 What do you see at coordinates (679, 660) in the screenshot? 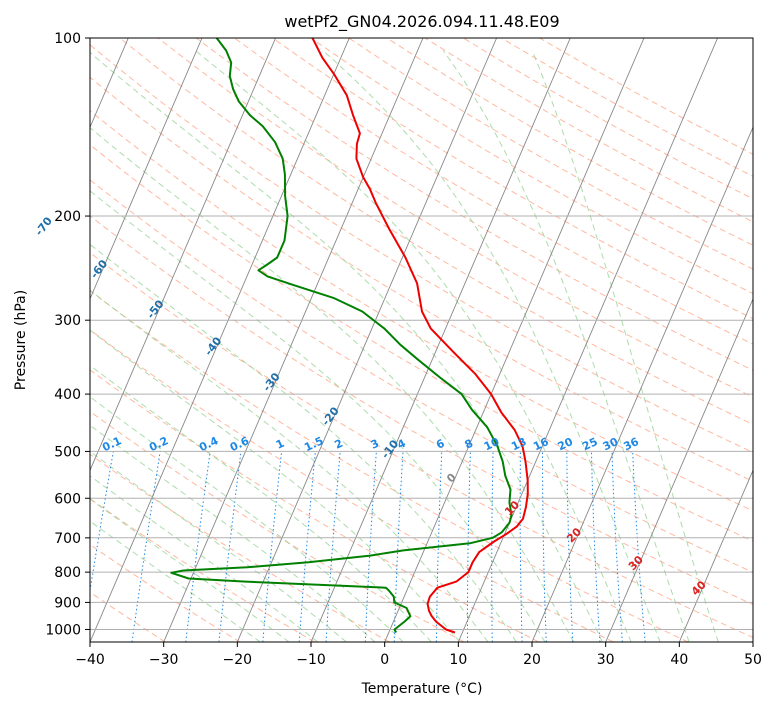
I see `x-tick-label: 40` at bounding box center [679, 660].